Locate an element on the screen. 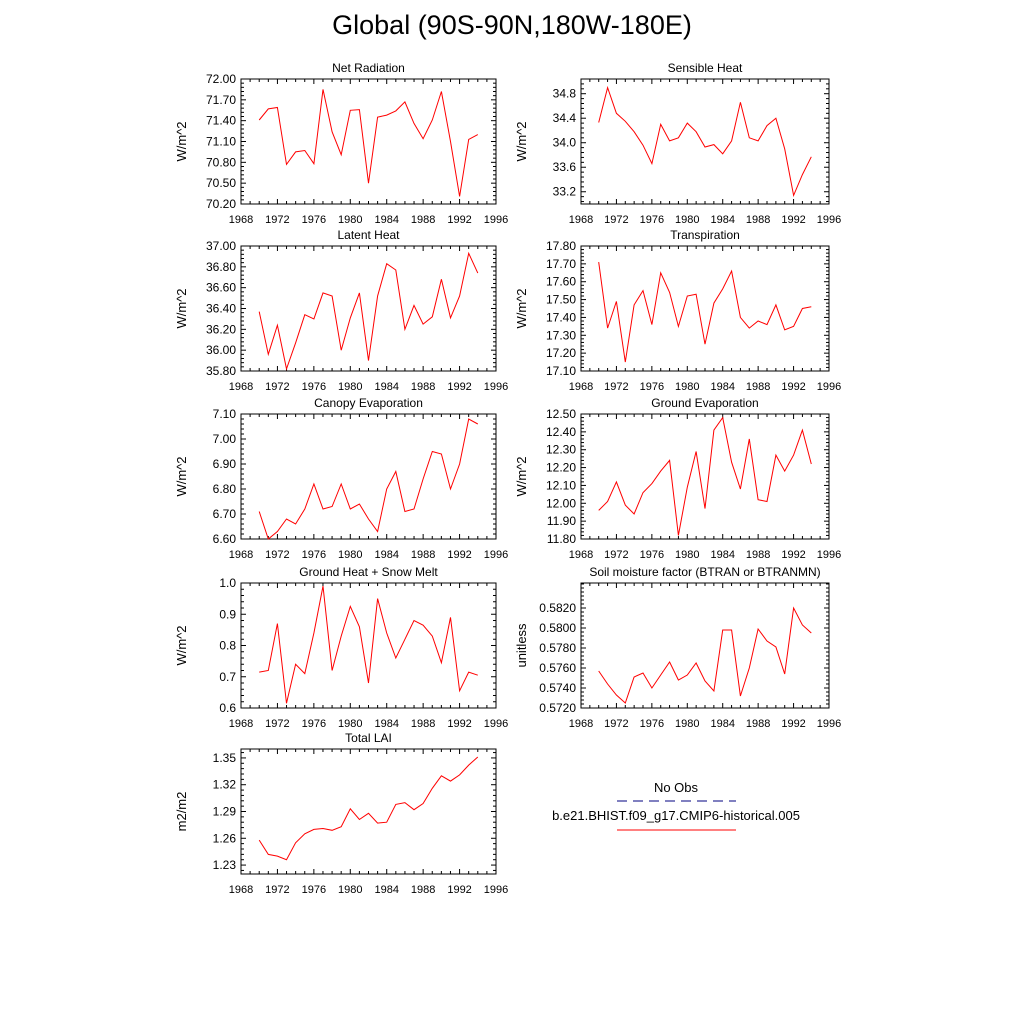 This screenshot has height=1024, width=1024. chart-4-ylabel: W/m^2 is located at coordinates (521, 308).